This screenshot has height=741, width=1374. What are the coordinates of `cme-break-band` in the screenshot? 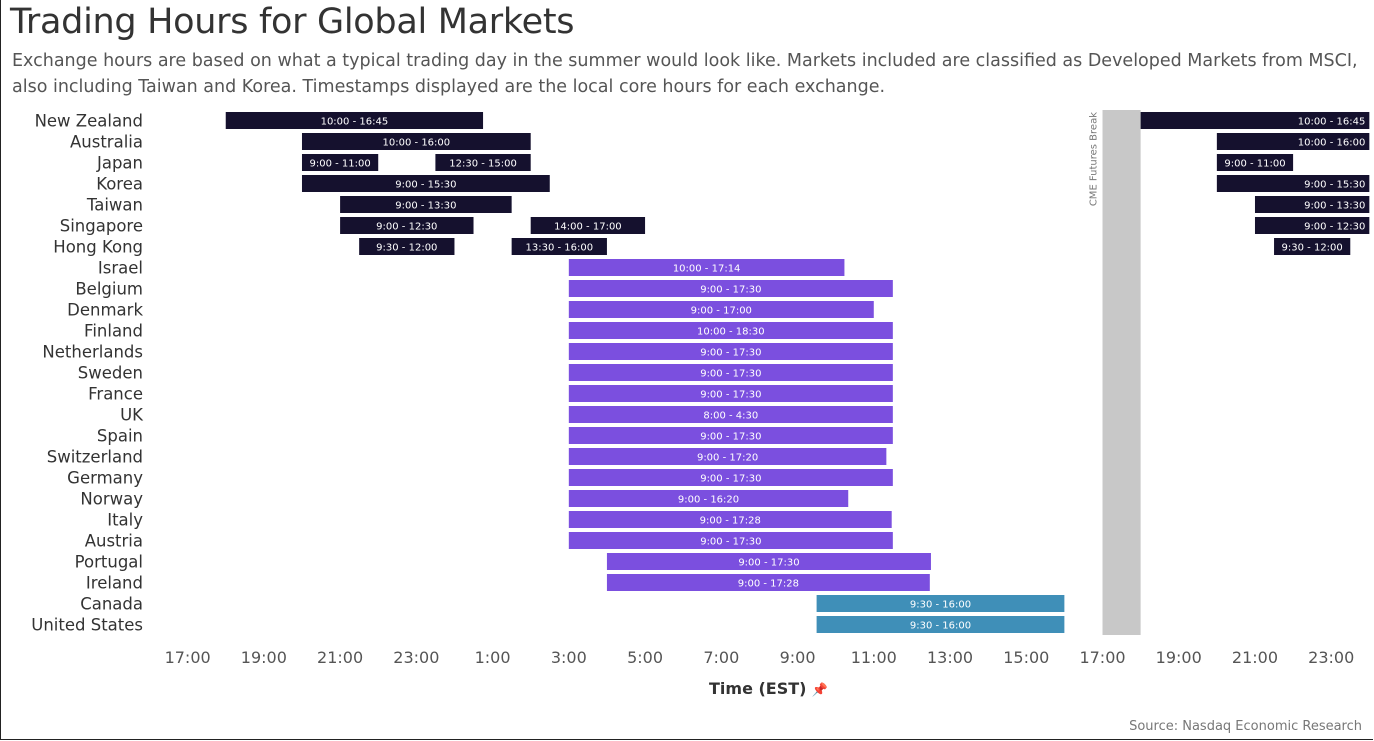 It's located at (1121, 372).